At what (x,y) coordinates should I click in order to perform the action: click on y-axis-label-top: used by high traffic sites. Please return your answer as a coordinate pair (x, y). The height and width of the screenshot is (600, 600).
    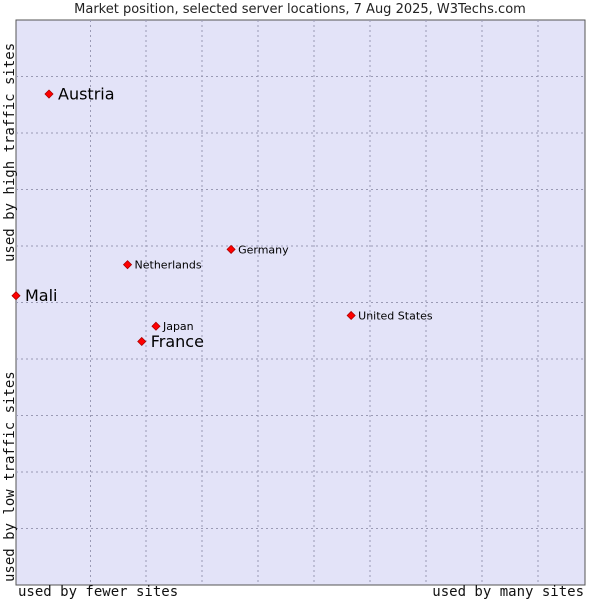
    Looking at the image, I should click on (10, 152).